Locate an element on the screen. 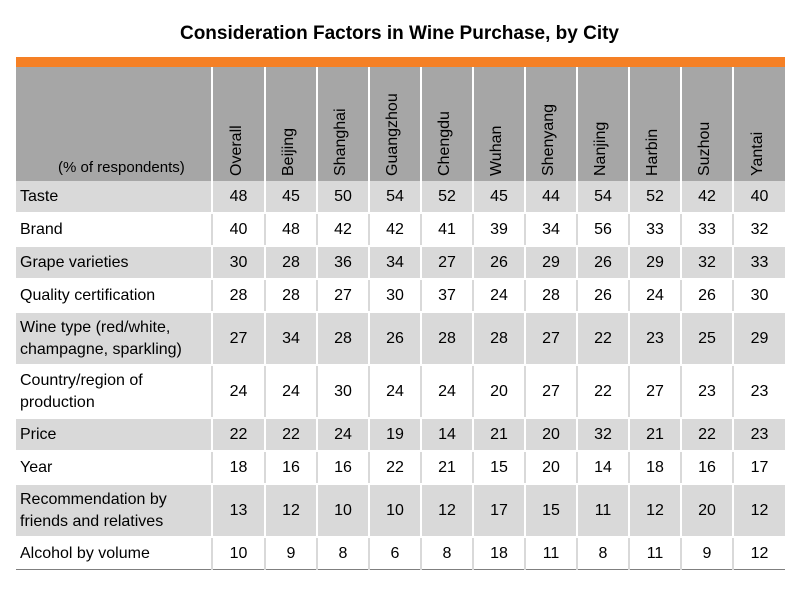 This screenshot has height=610, width=799. unit-label-cell: (% of respondents) is located at coordinates (114, 124).